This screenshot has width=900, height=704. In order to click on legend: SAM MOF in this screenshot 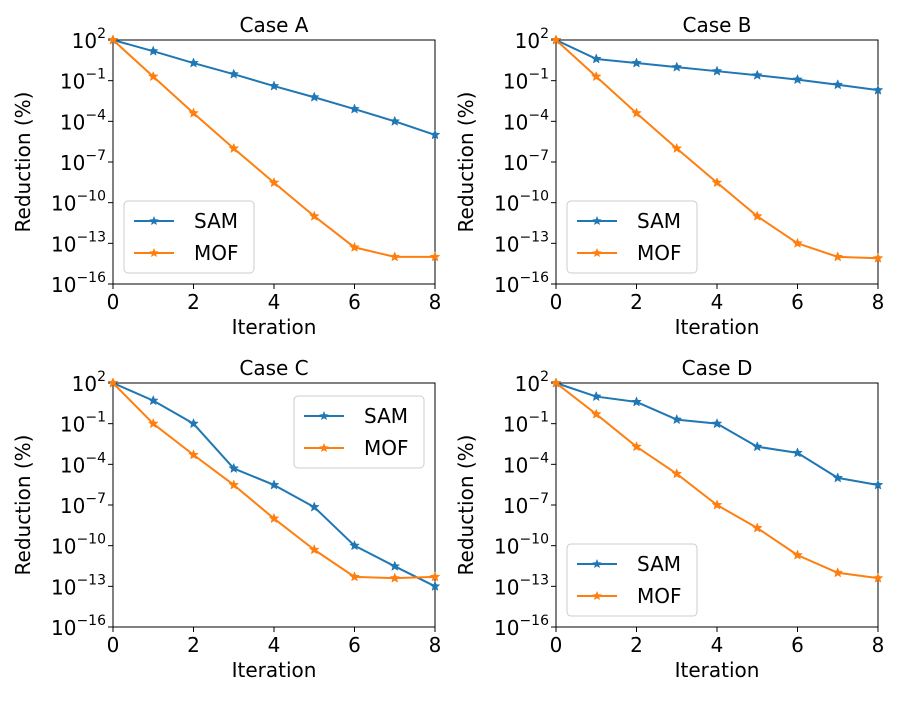, I will do `click(632, 580)`.